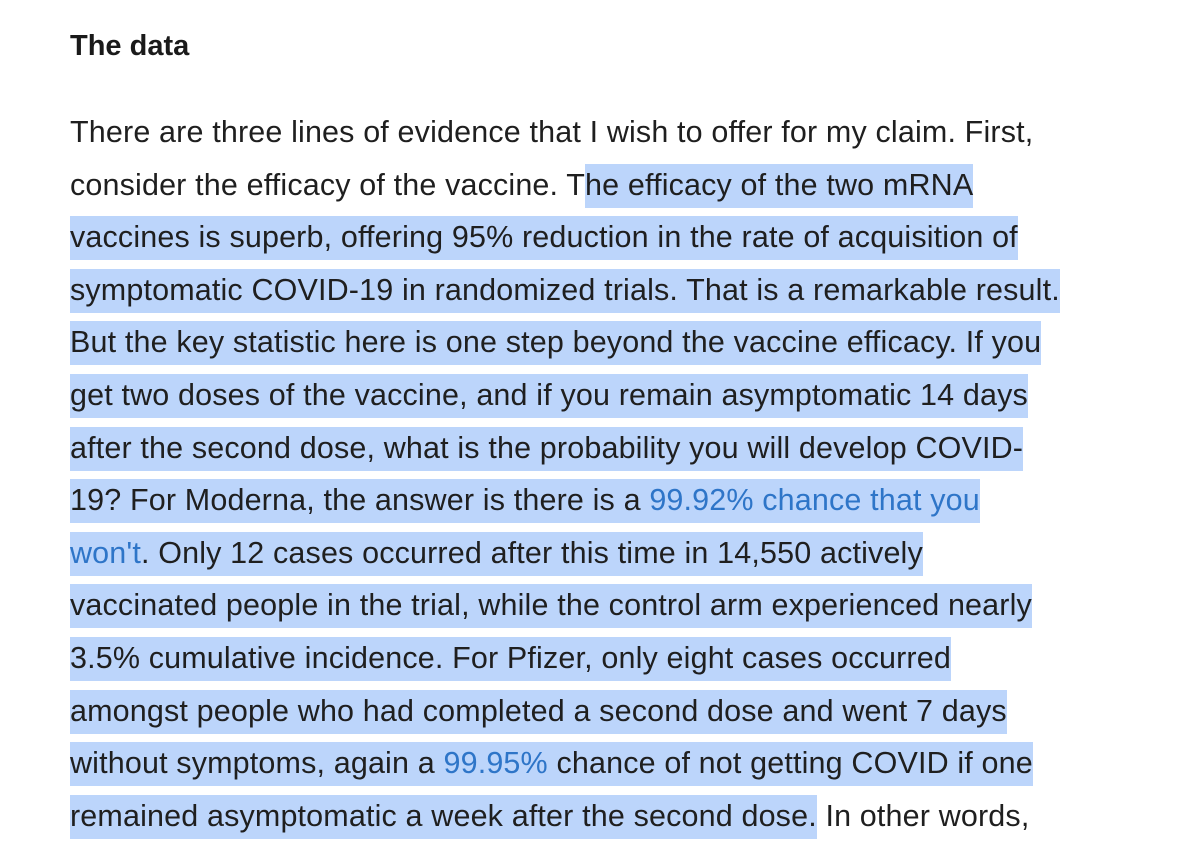  Describe the element at coordinates (779, 185) in the screenshot. I see `selected-text: he efficacy of the two mRNA` at that location.